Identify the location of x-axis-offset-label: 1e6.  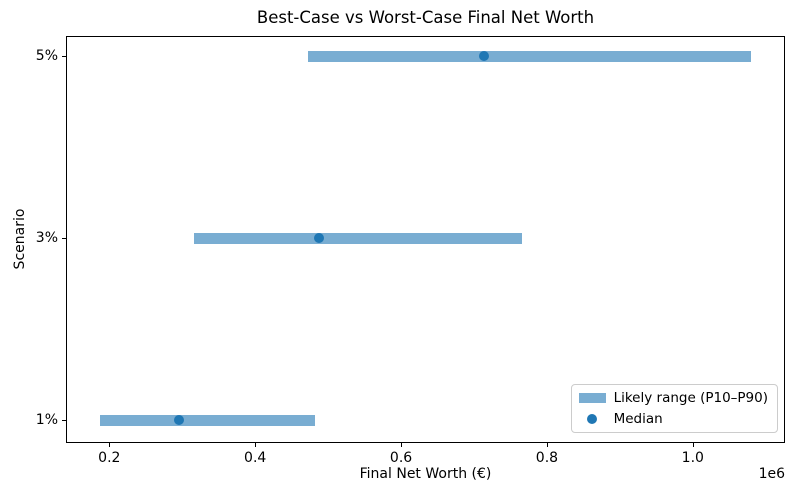
(771, 474).